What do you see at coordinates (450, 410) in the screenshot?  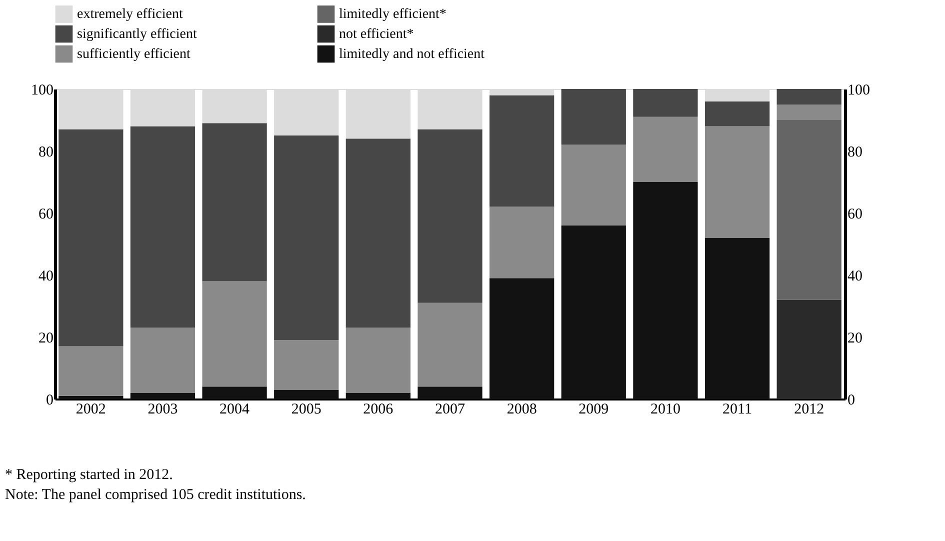 I see `x-tick-label: 2007` at bounding box center [450, 410].